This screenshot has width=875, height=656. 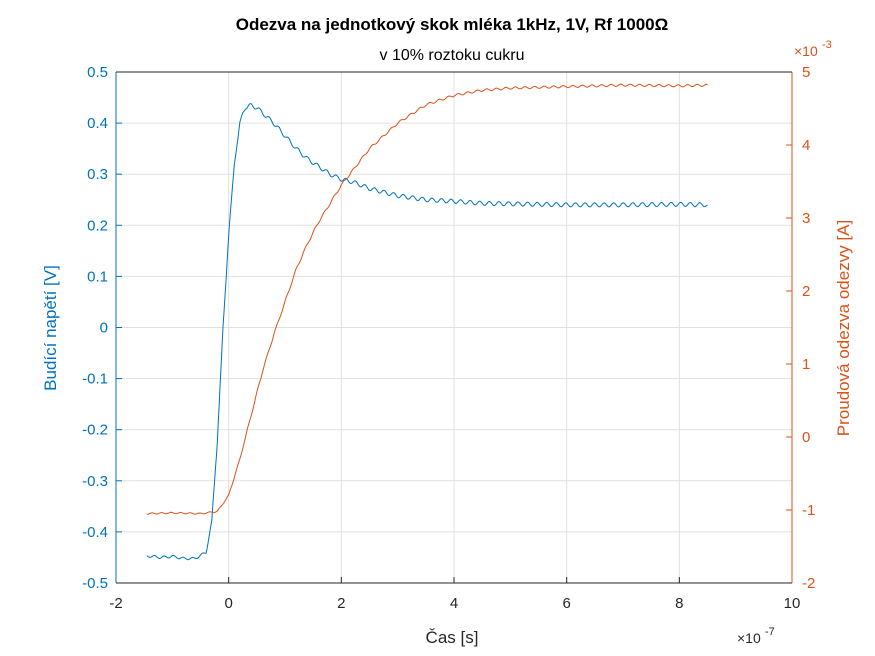 I want to click on y-left-tick-label: 0, so click(x=104, y=328).